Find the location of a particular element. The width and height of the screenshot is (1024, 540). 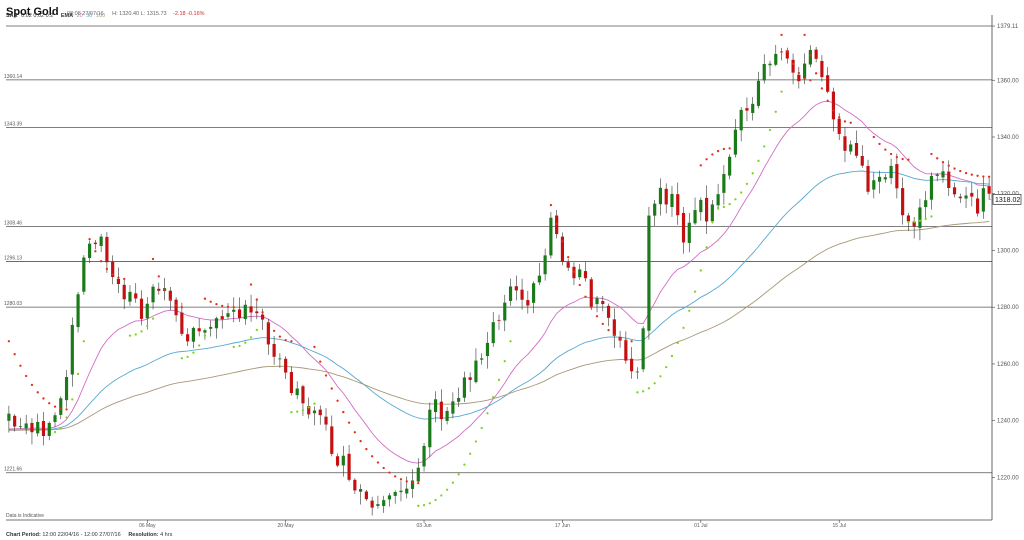

ema-label: EMA is located at coordinates (67, 16).